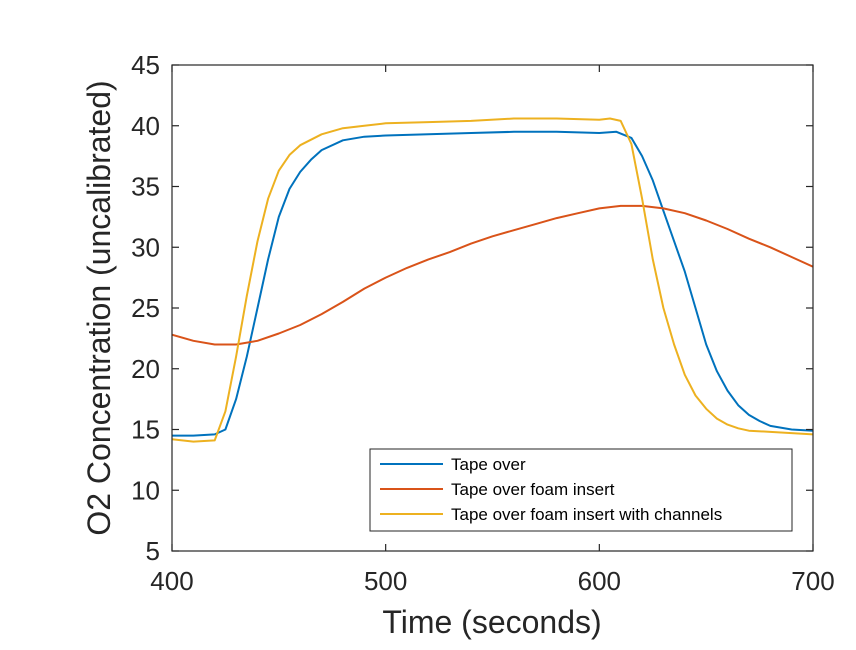  Describe the element at coordinates (488, 464) in the screenshot. I see `legend-label-1: Tape over` at that location.